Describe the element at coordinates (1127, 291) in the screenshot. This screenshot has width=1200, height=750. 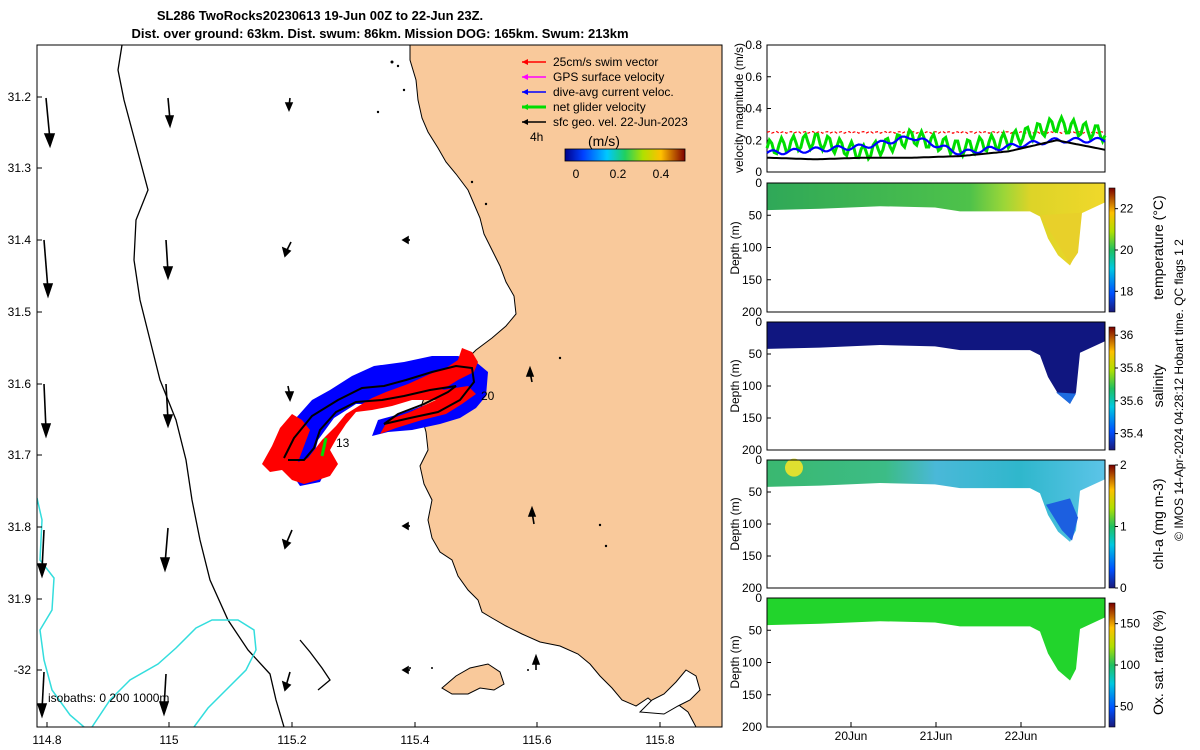
I see `colorbar-tick-label: 18` at that location.